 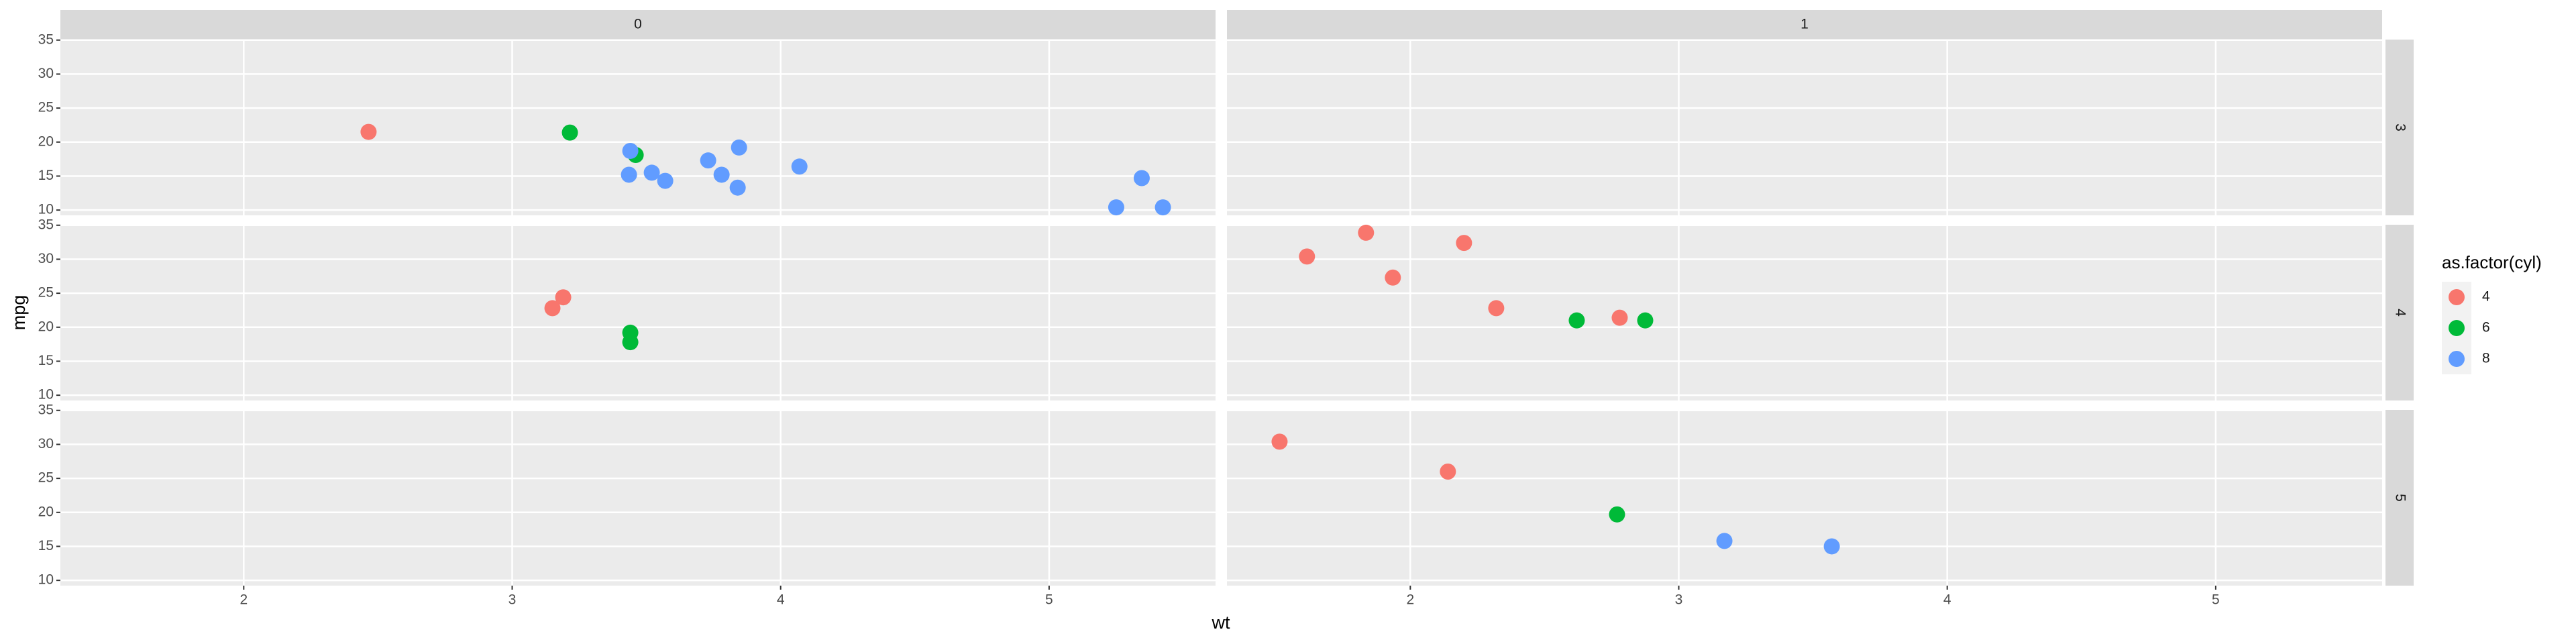 I want to click on strip-label: 5, so click(x=2400, y=498).